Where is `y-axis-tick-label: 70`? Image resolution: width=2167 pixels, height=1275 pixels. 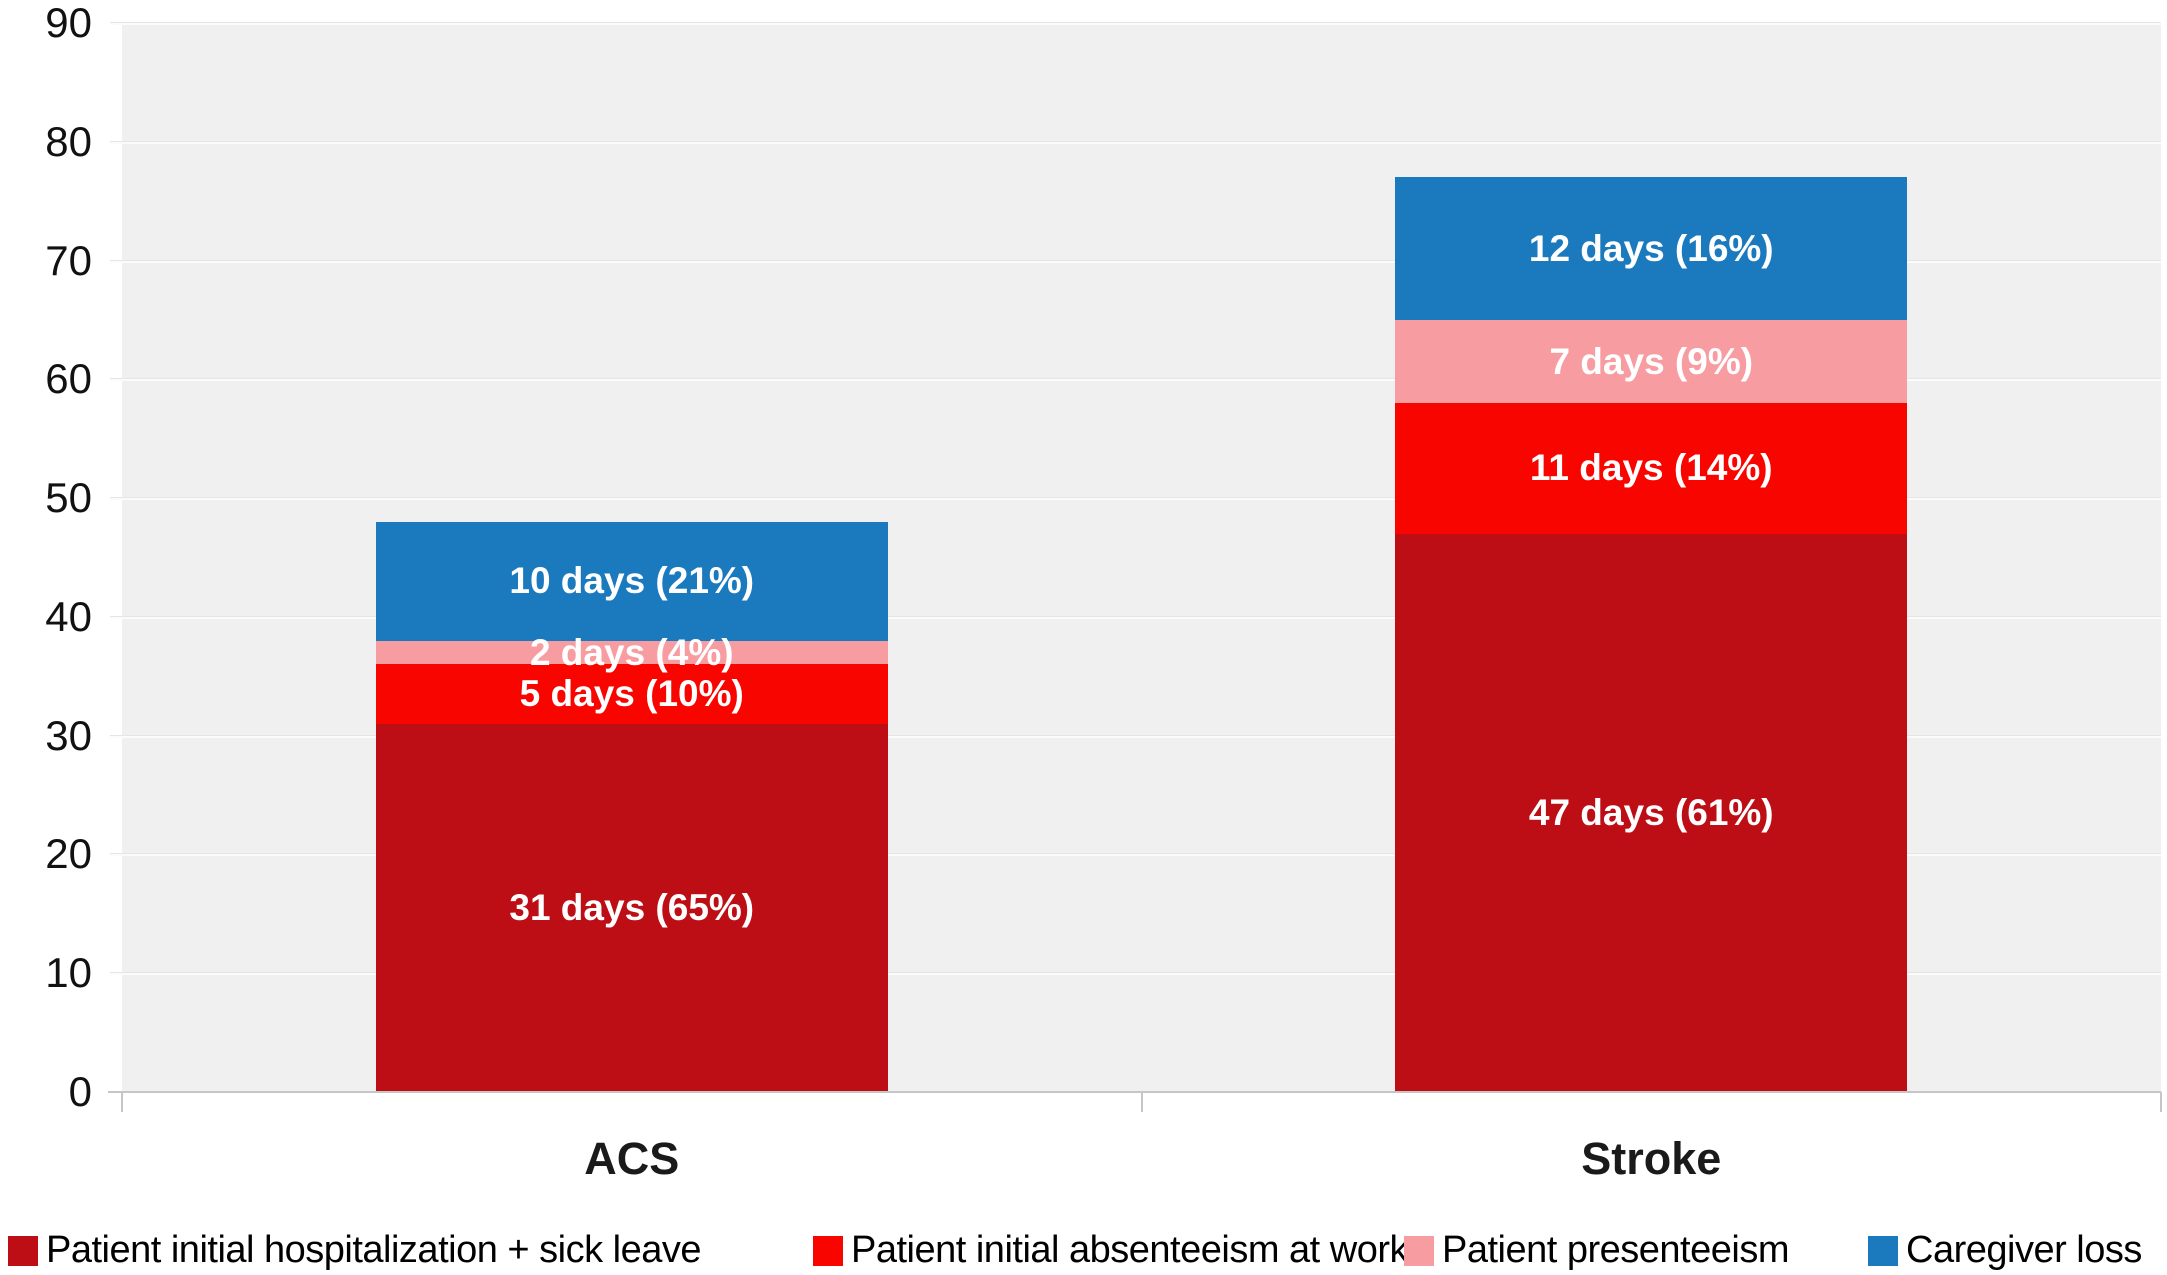 y-axis-tick-label: 70 is located at coordinates (68, 260).